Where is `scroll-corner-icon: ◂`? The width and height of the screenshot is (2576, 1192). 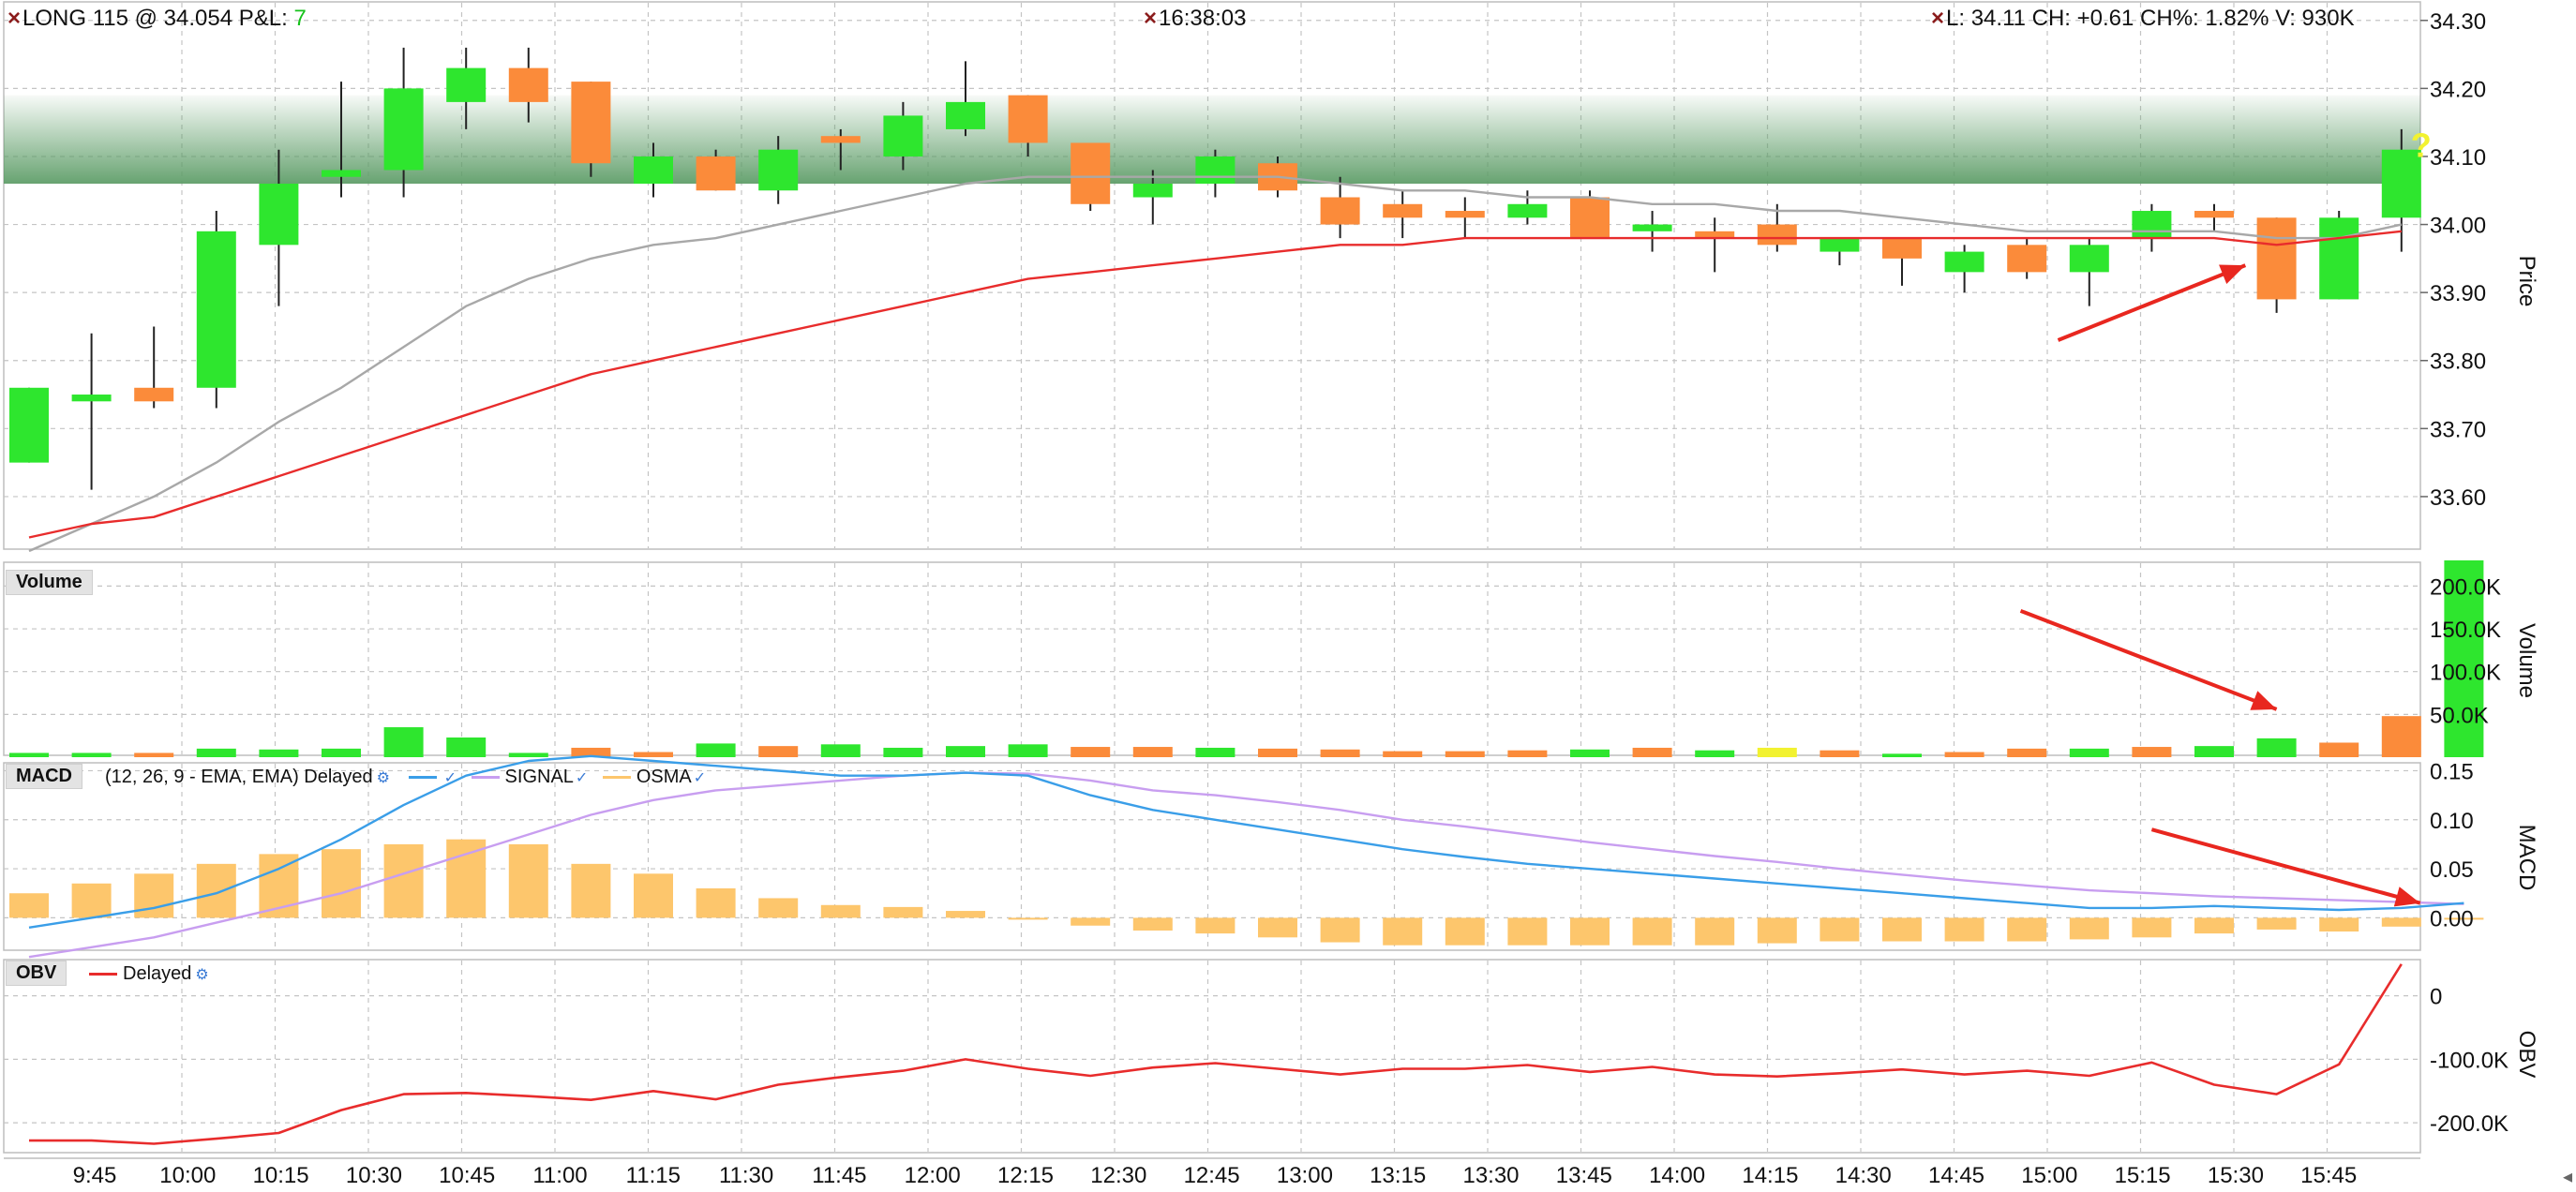
scroll-corner-icon: ◂ is located at coordinates (2568, 1176).